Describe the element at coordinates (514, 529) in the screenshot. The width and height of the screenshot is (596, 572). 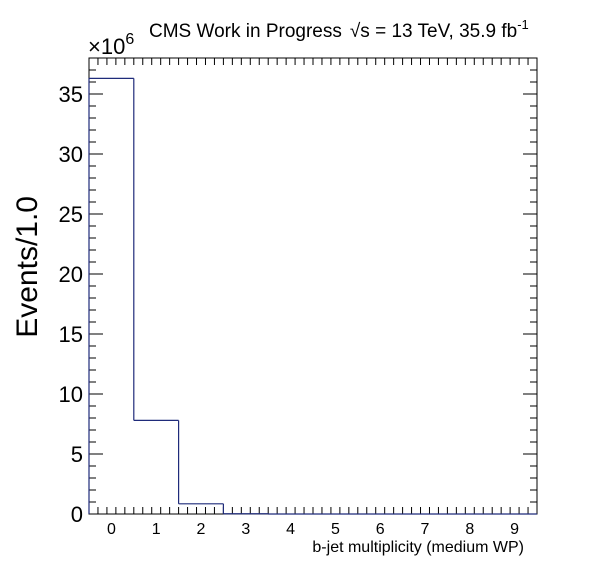
I see `x-tick-label: 9` at that location.